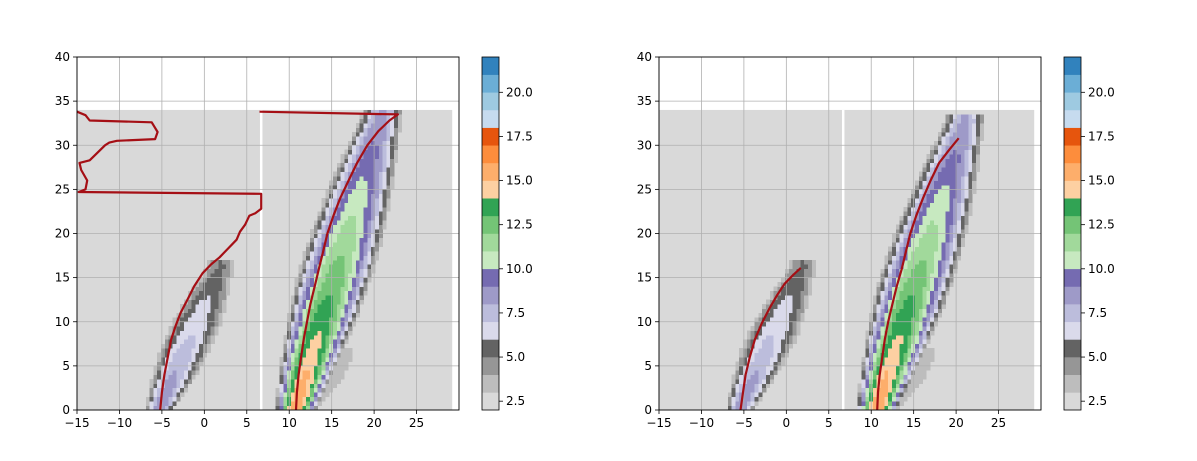 The width and height of the screenshot is (1197, 461). What do you see at coordinates (1072, 189) in the screenshot?
I see `colorbar-segment` at bounding box center [1072, 189].